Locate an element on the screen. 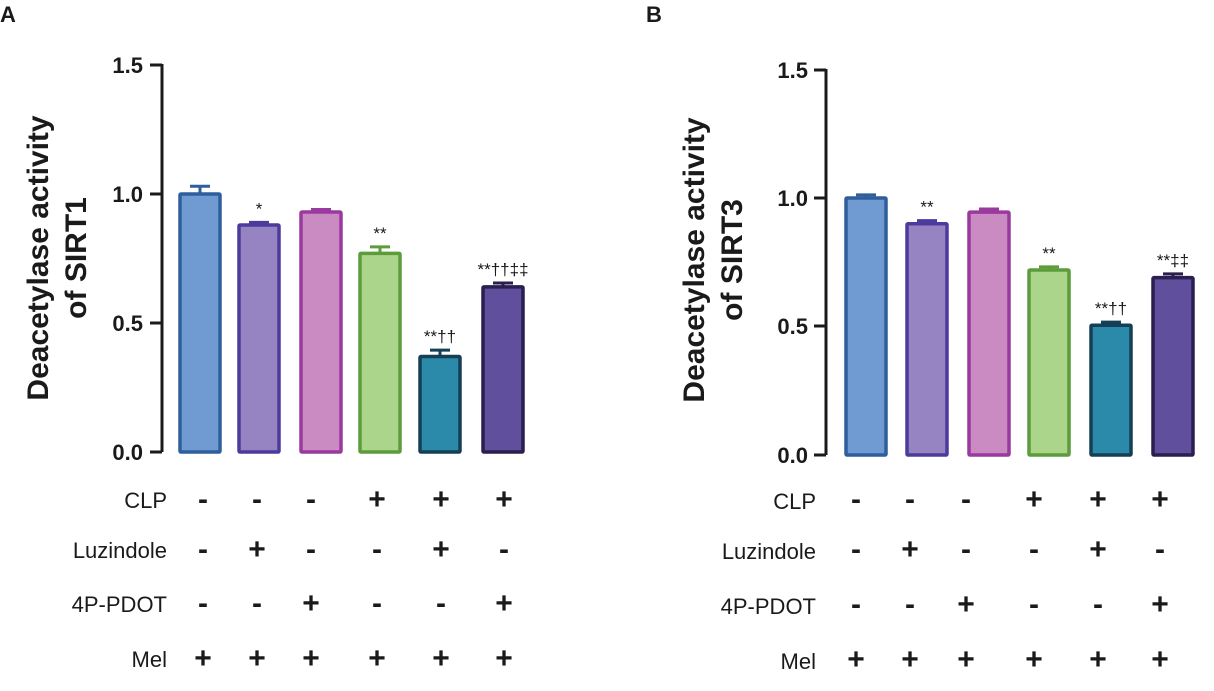 This screenshot has width=1214, height=691. y-axis-label-a: Deacetylase activity of SIRT1 is located at coordinates (57, 258).